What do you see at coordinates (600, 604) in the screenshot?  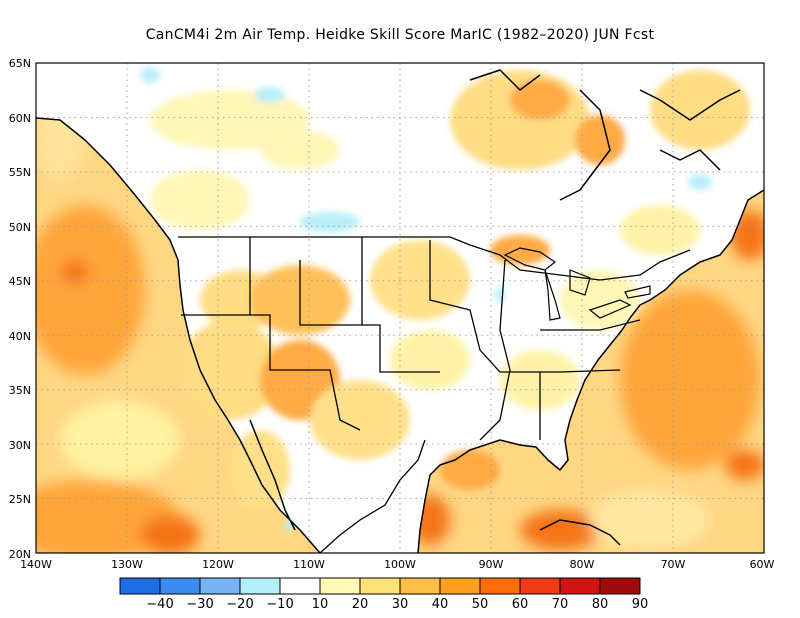 I see `colorbar-label: 80` at bounding box center [600, 604].